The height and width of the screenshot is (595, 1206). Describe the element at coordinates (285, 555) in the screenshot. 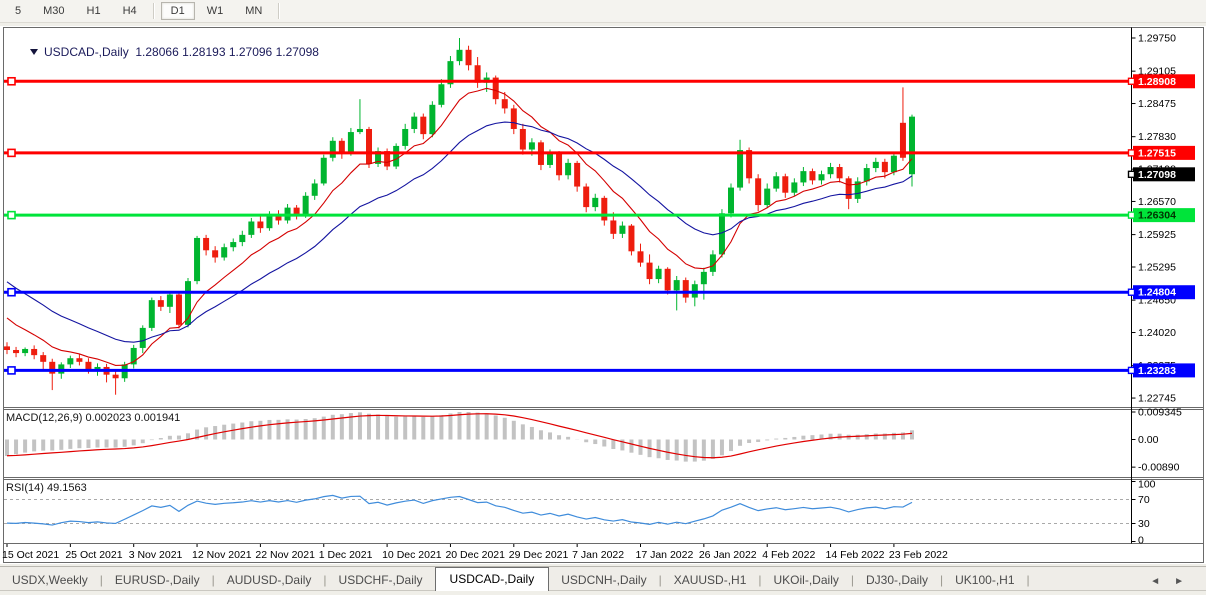

I see `svg-text: 22 Nov 2021` at that location.